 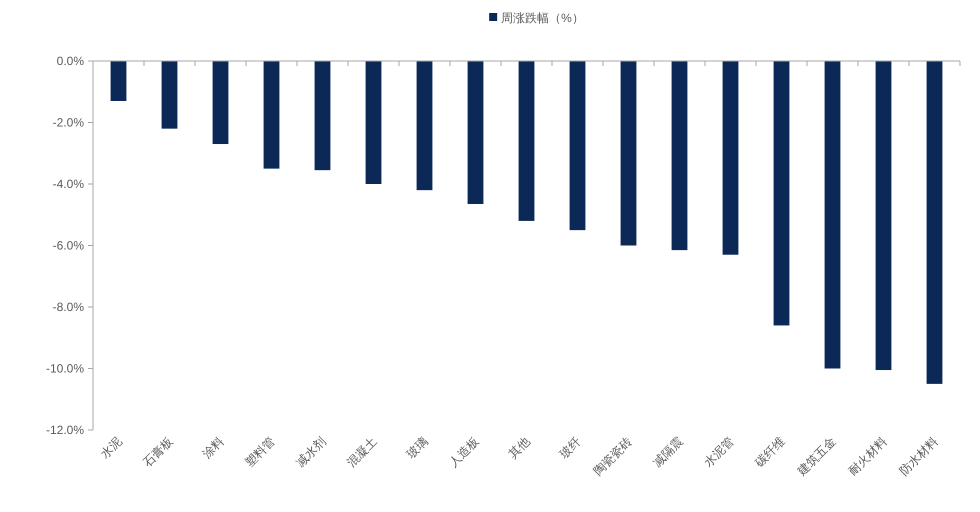 What do you see at coordinates (311, 452) in the screenshot?
I see `x-tick-label: 减水剂` at bounding box center [311, 452].